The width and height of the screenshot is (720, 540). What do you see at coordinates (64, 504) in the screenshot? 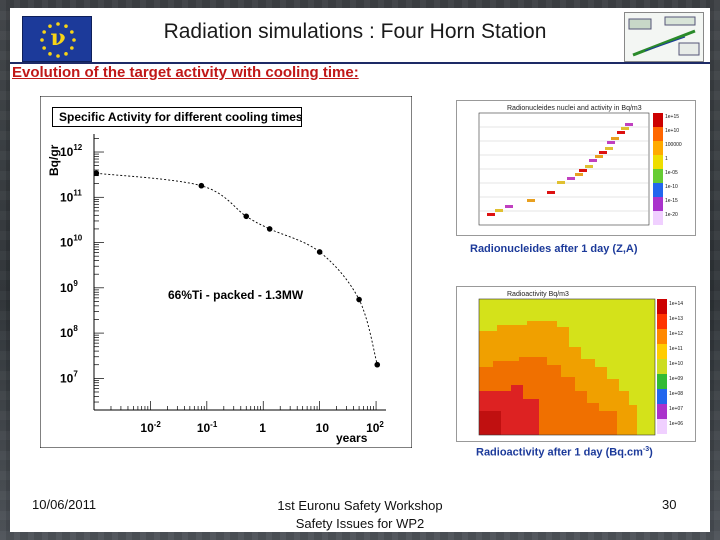
I see `footer-date: 10/06/2011` at bounding box center [64, 504].